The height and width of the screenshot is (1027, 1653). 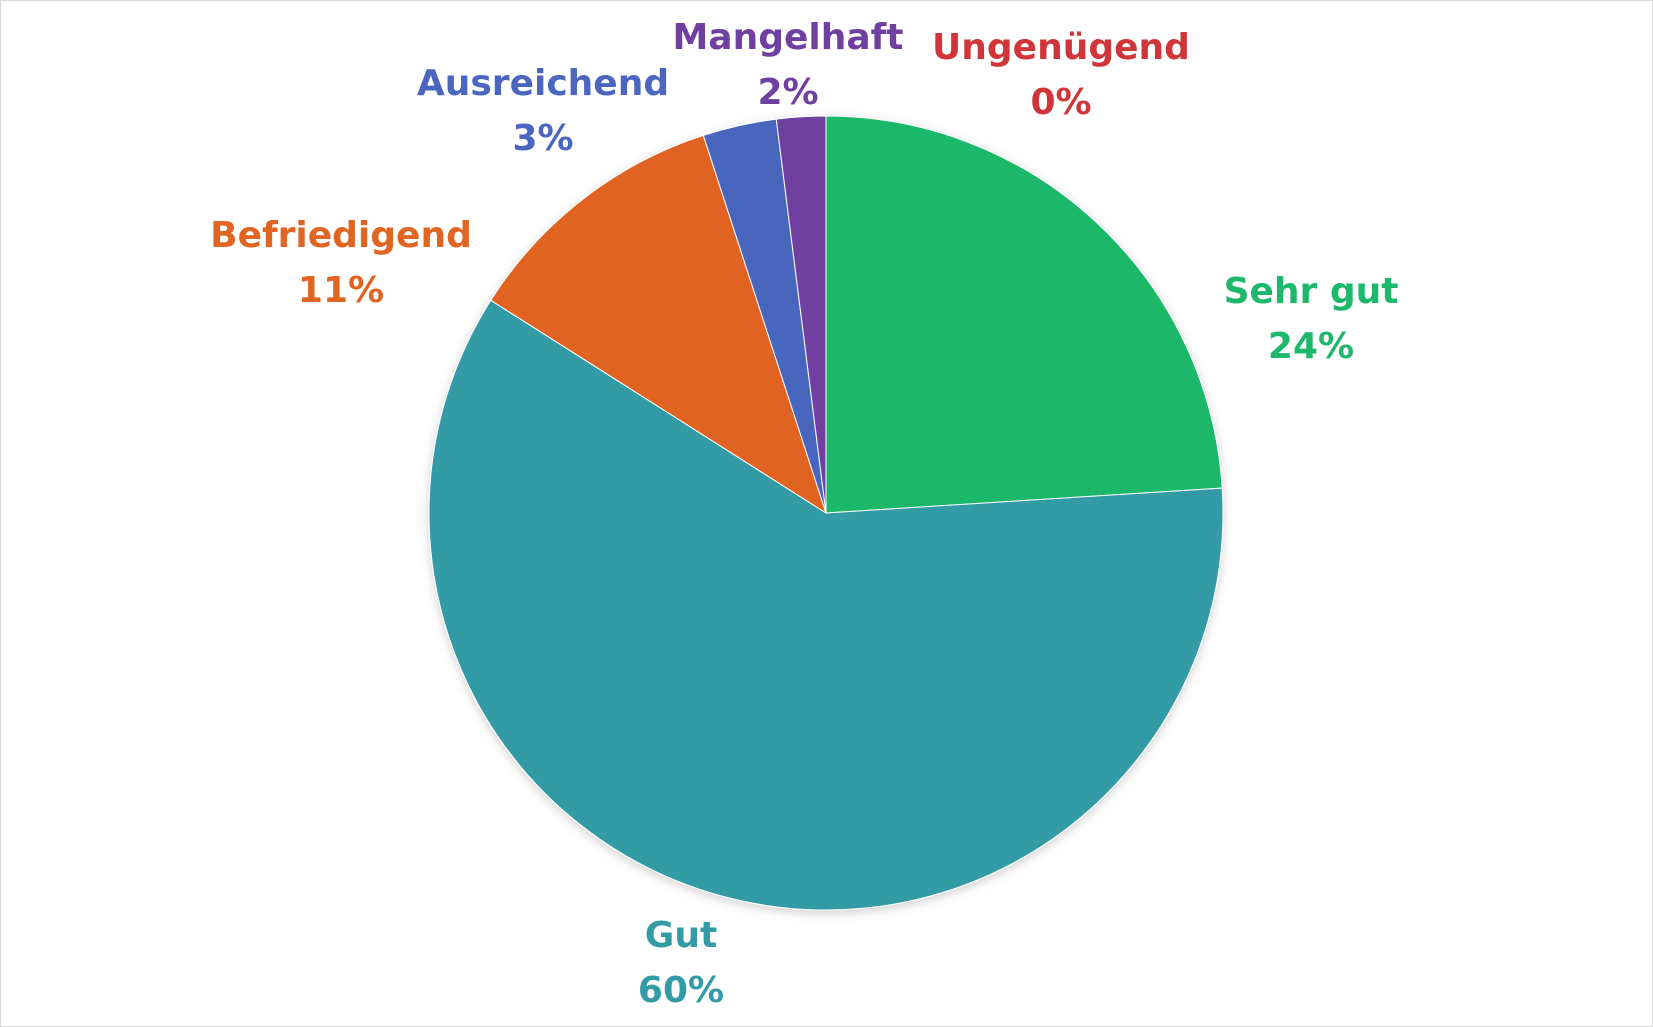 I want to click on data-label-sehr-gut-category: Sehr gut, so click(x=1311, y=291).